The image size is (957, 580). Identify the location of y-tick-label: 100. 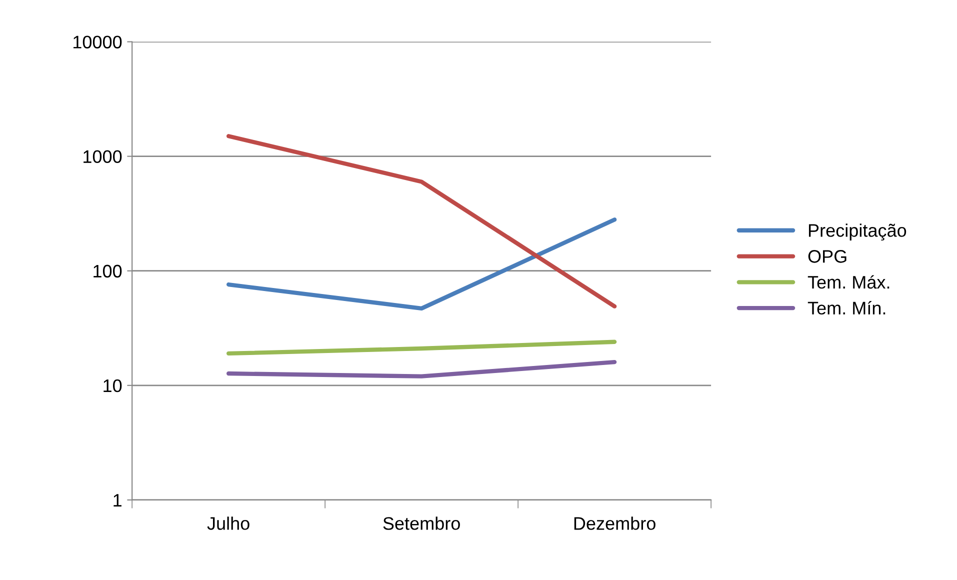
(108, 271).